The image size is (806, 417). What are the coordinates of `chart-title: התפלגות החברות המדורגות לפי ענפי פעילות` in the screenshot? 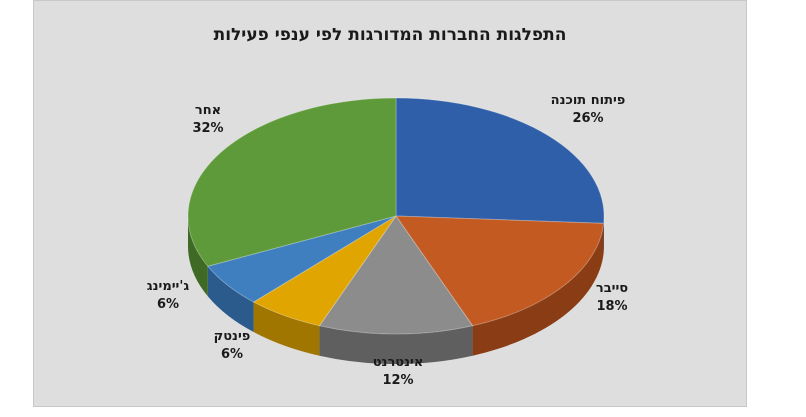 It's located at (390, 35).